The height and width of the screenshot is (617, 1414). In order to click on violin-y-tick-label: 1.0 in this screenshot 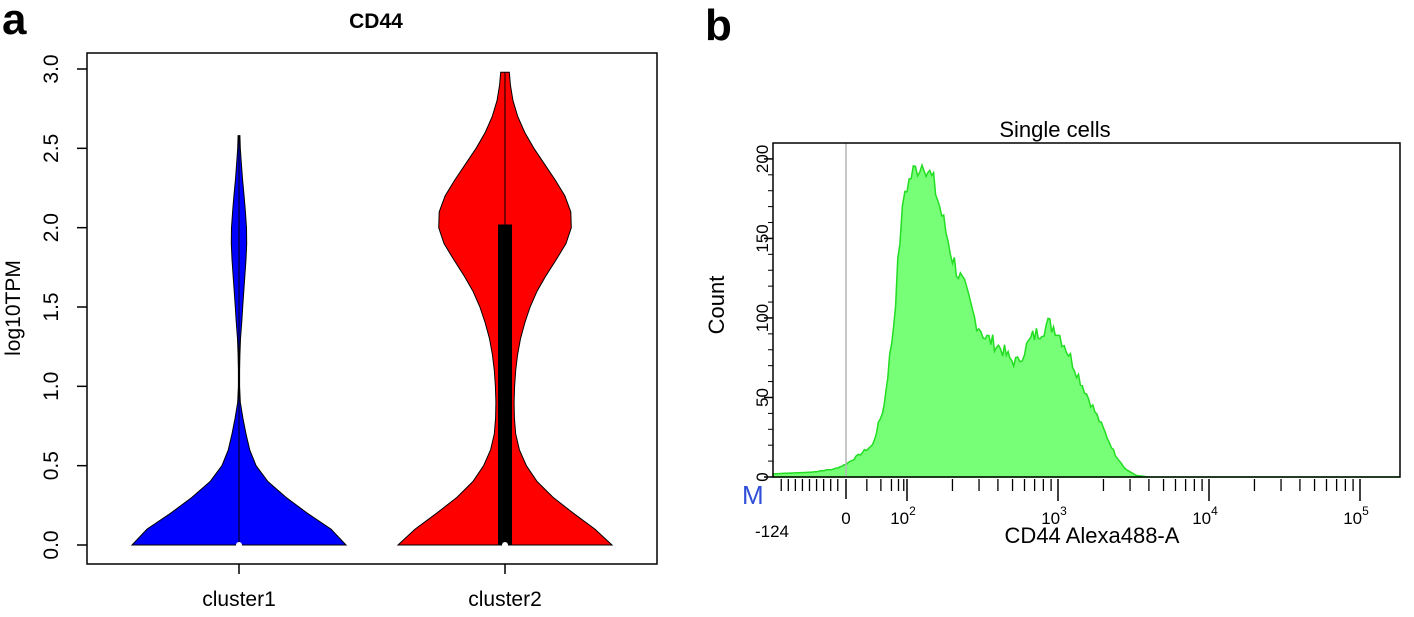, I will do `click(51, 386)`.